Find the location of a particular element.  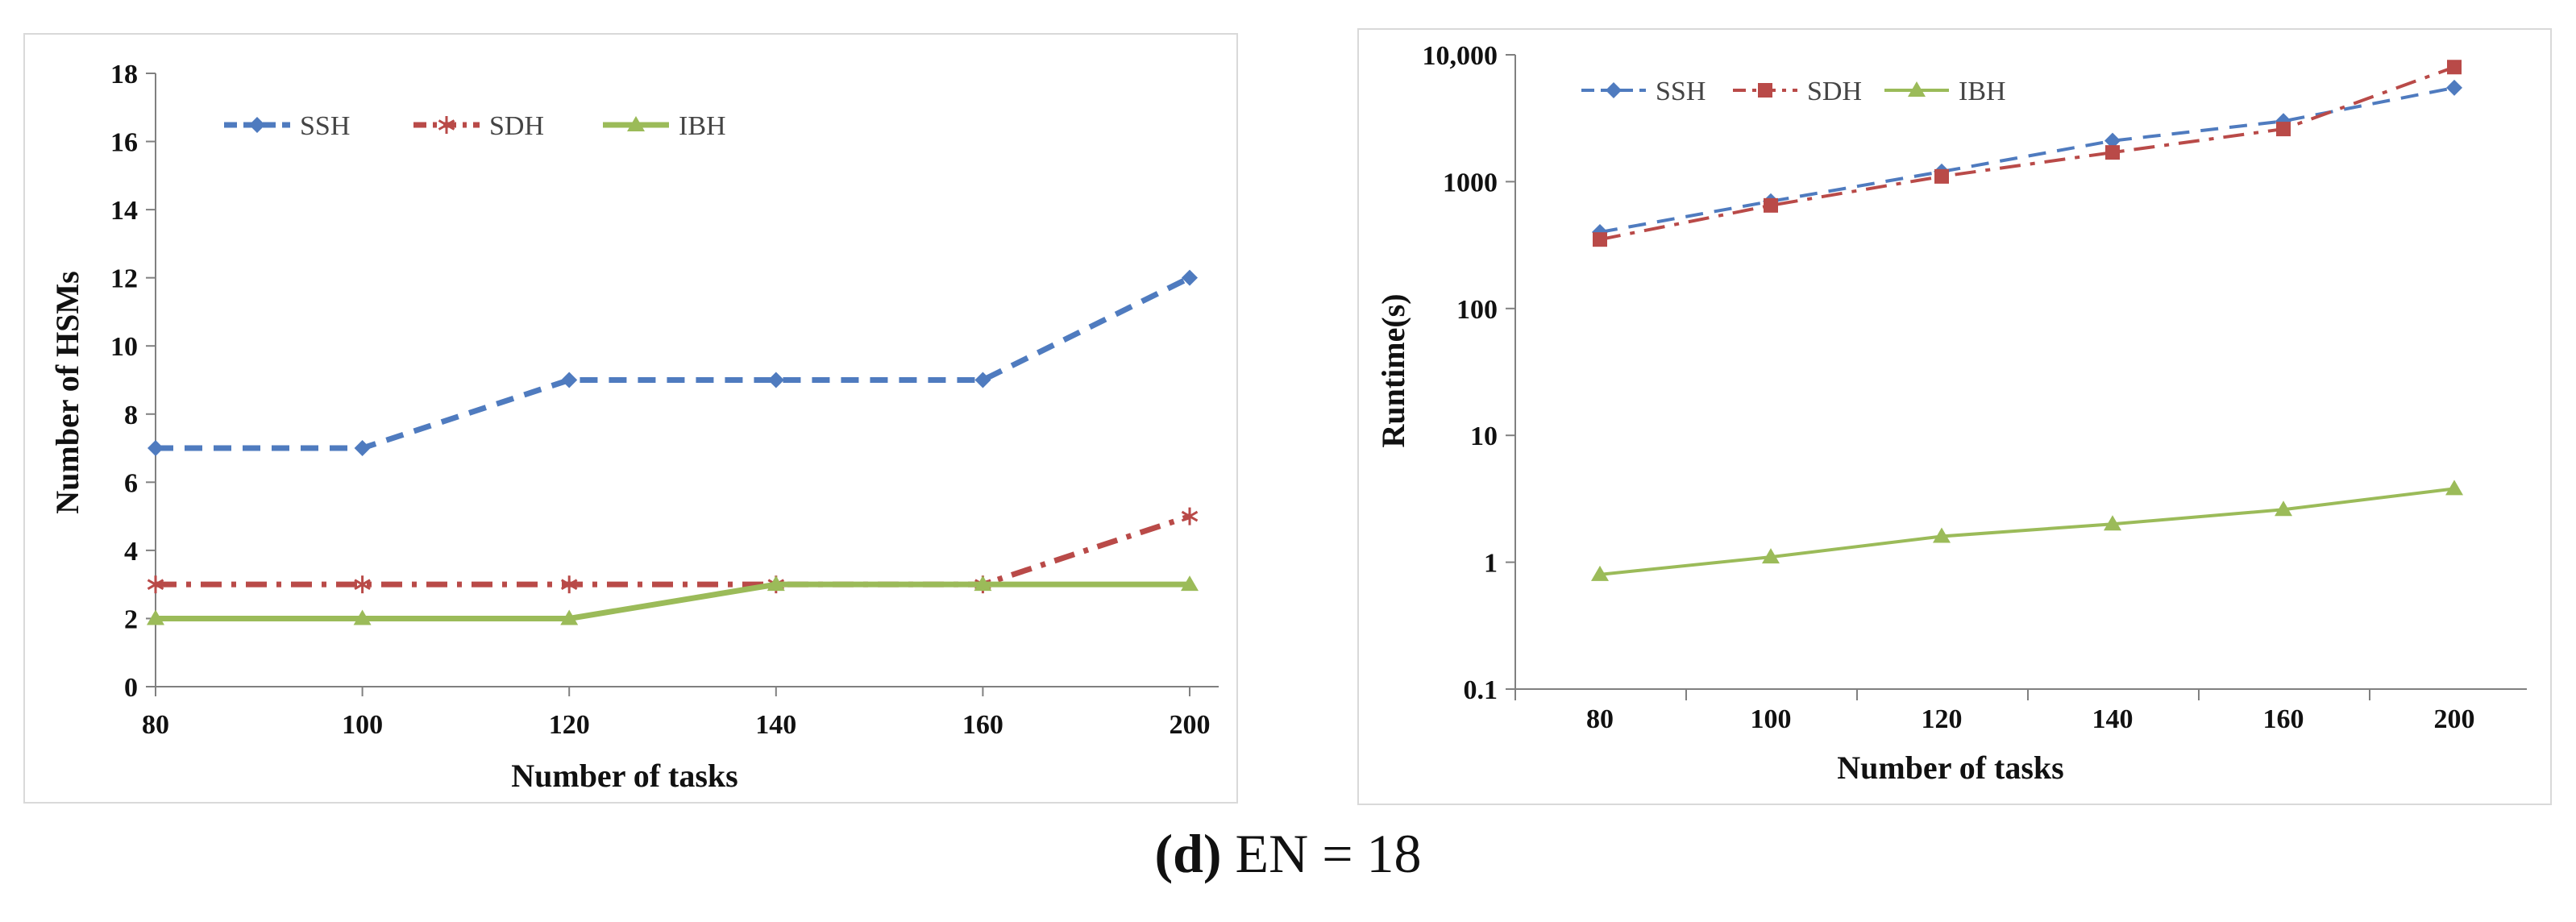

figure-caption: (d) EN = 18 is located at coordinates (1288, 854).